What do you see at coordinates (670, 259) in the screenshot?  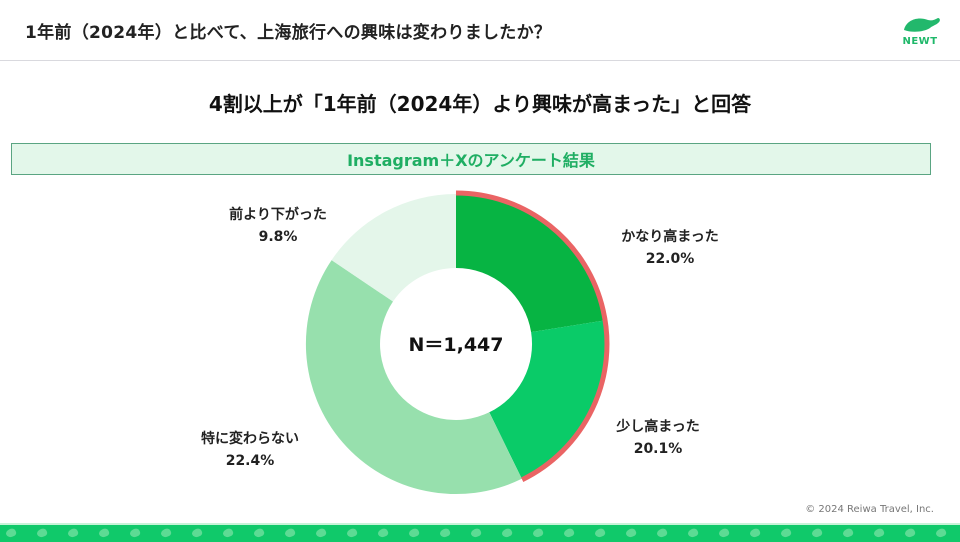 I see `label-value: 22.0%` at bounding box center [670, 259].